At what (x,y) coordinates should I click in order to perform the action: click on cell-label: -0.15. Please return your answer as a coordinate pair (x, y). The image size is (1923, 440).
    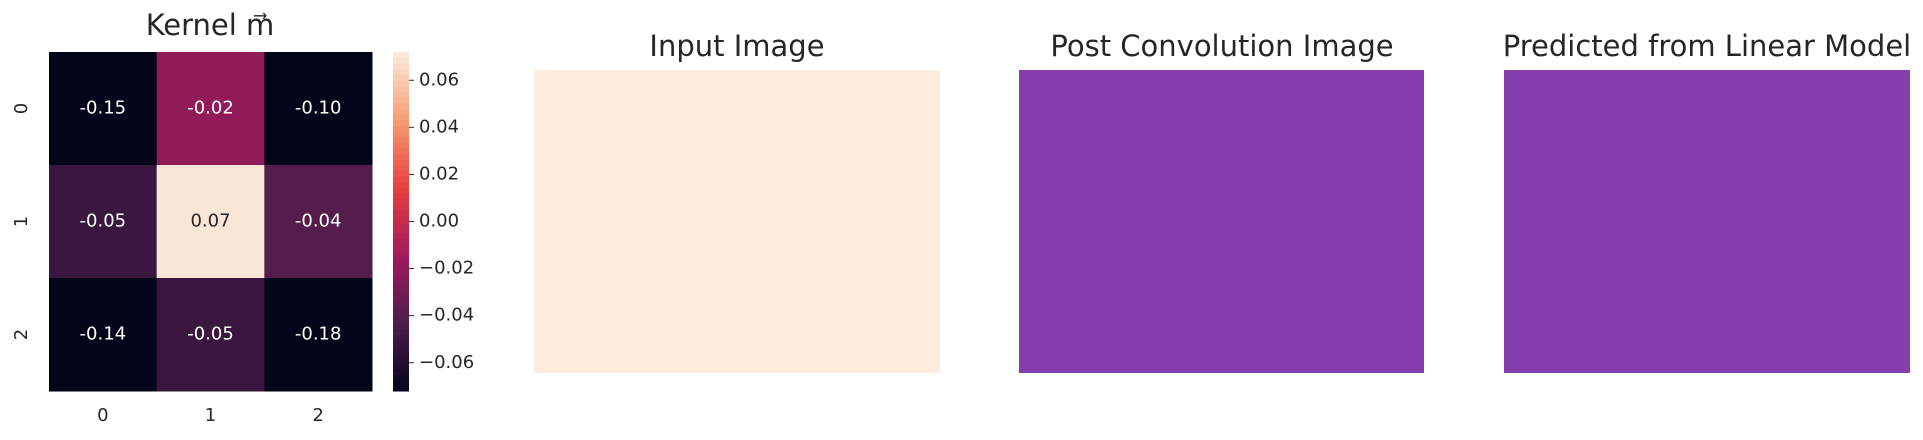
    Looking at the image, I should click on (103, 108).